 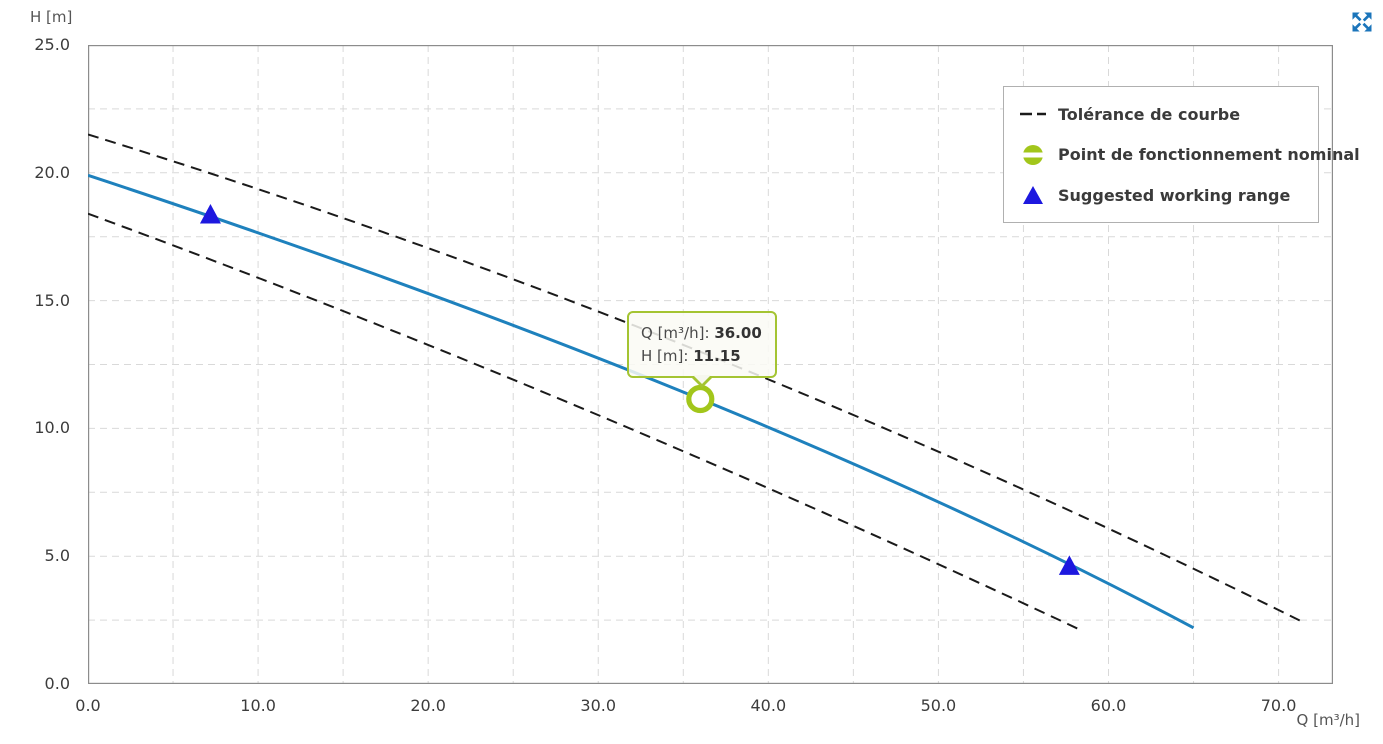 I want to click on dashed-line-icon, so click(x=1033, y=114).